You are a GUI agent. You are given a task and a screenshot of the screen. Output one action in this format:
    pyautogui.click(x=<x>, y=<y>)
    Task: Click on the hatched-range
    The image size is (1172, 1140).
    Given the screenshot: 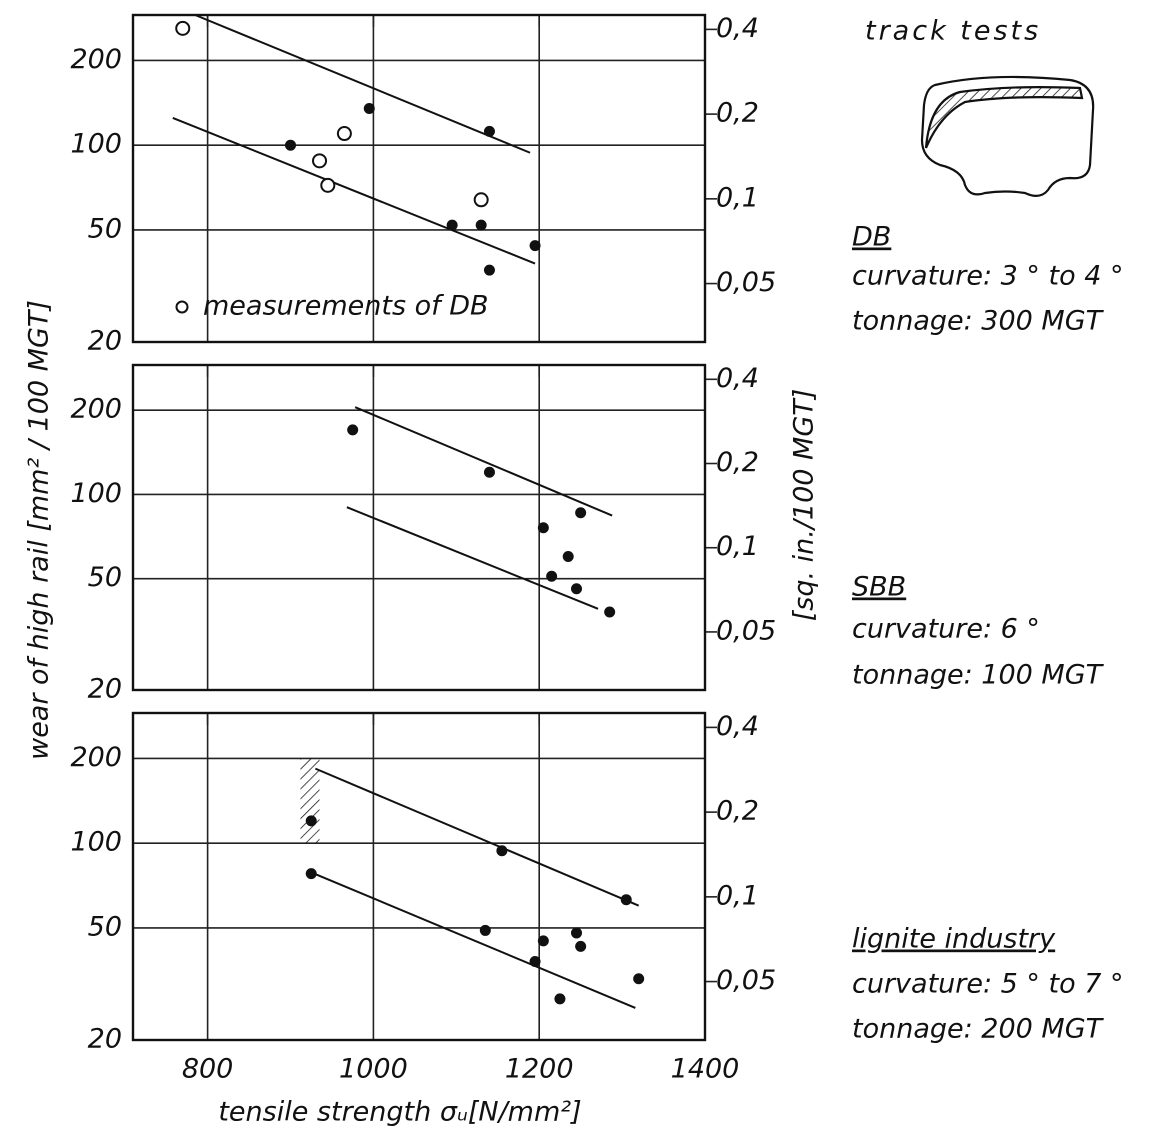 What is the action you would take?
    pyautogui.click(x=310, y=801)
    